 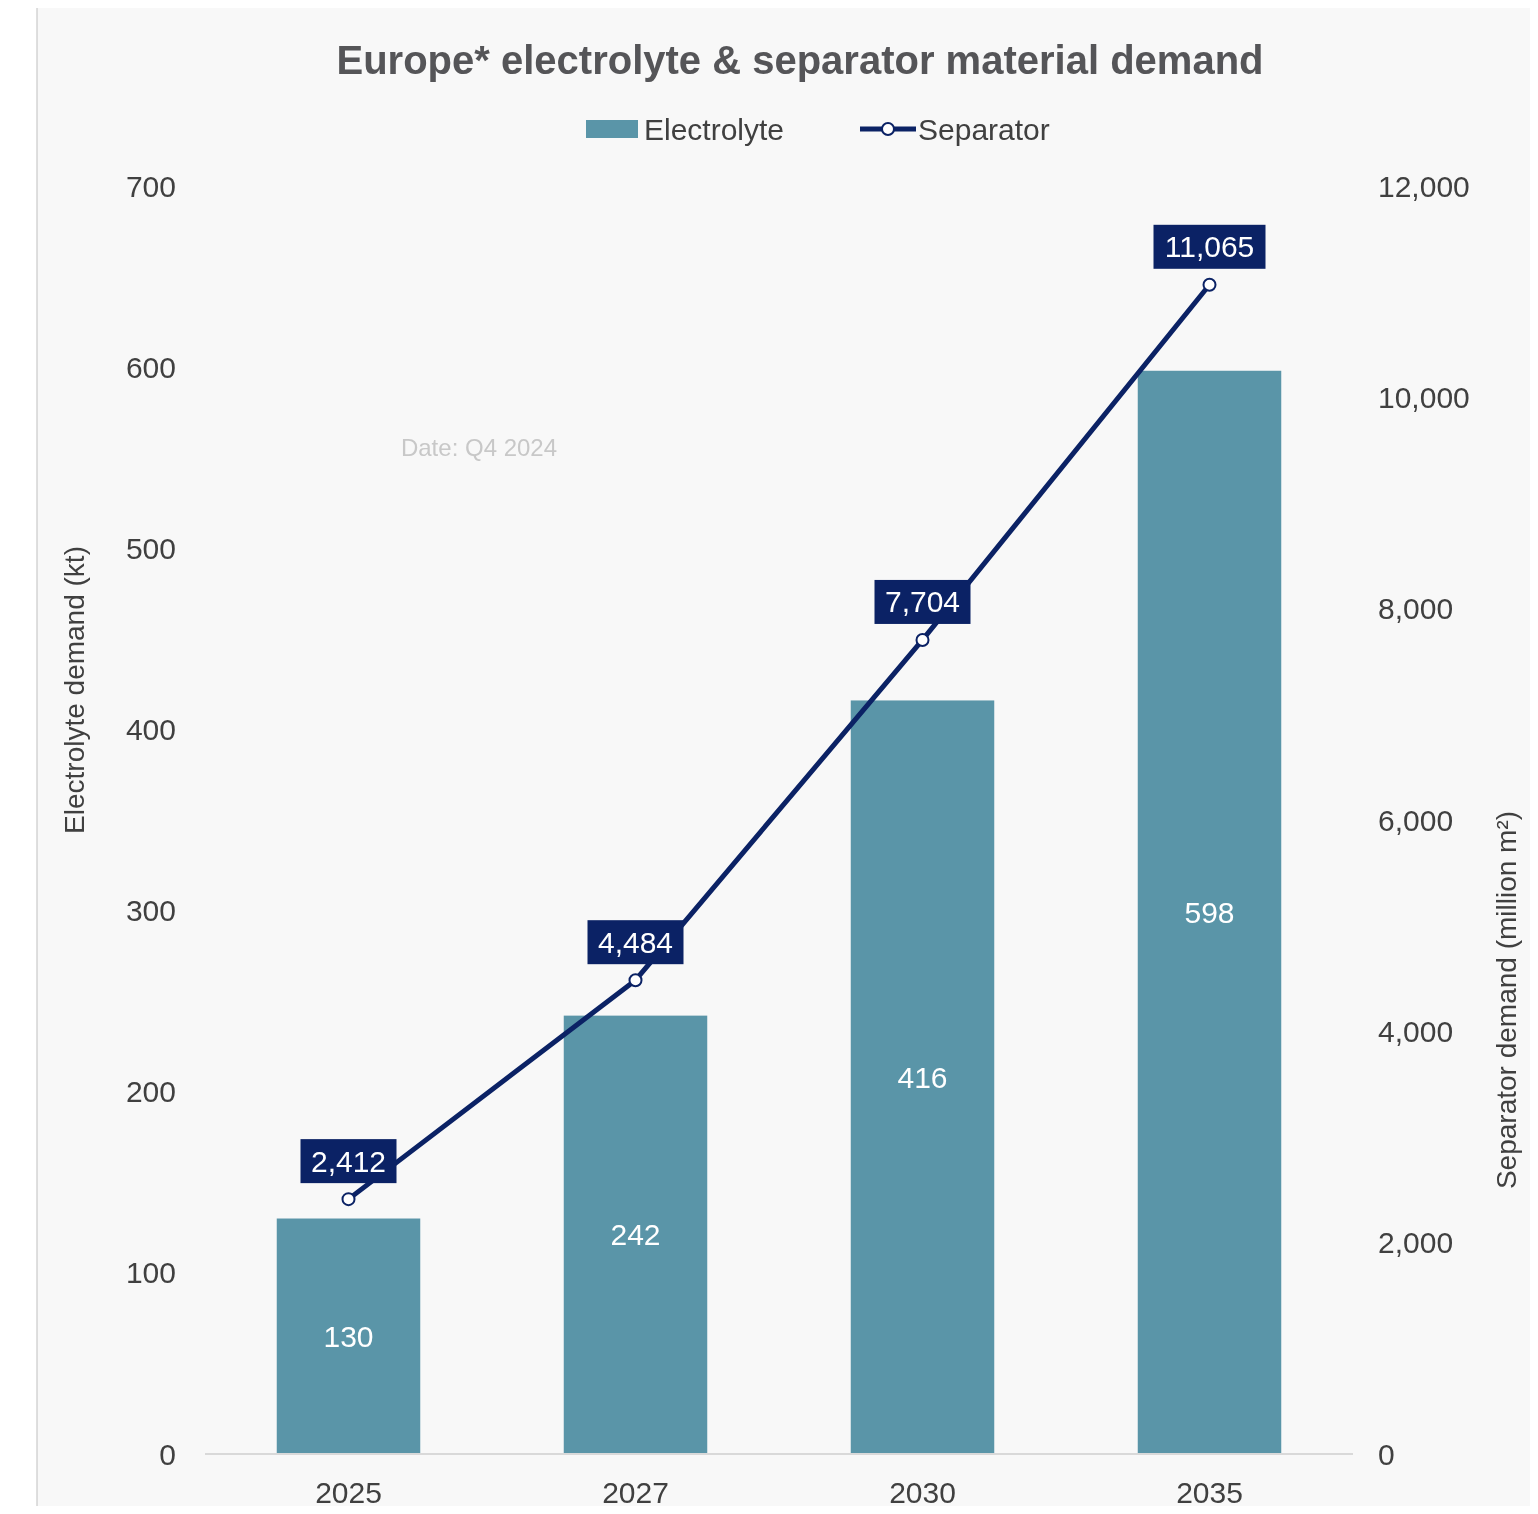 What do you see at coordinates (922, 1492) in the screenshot?
I see `x-tick-label: 2030` at bounding box center [922, 1492].